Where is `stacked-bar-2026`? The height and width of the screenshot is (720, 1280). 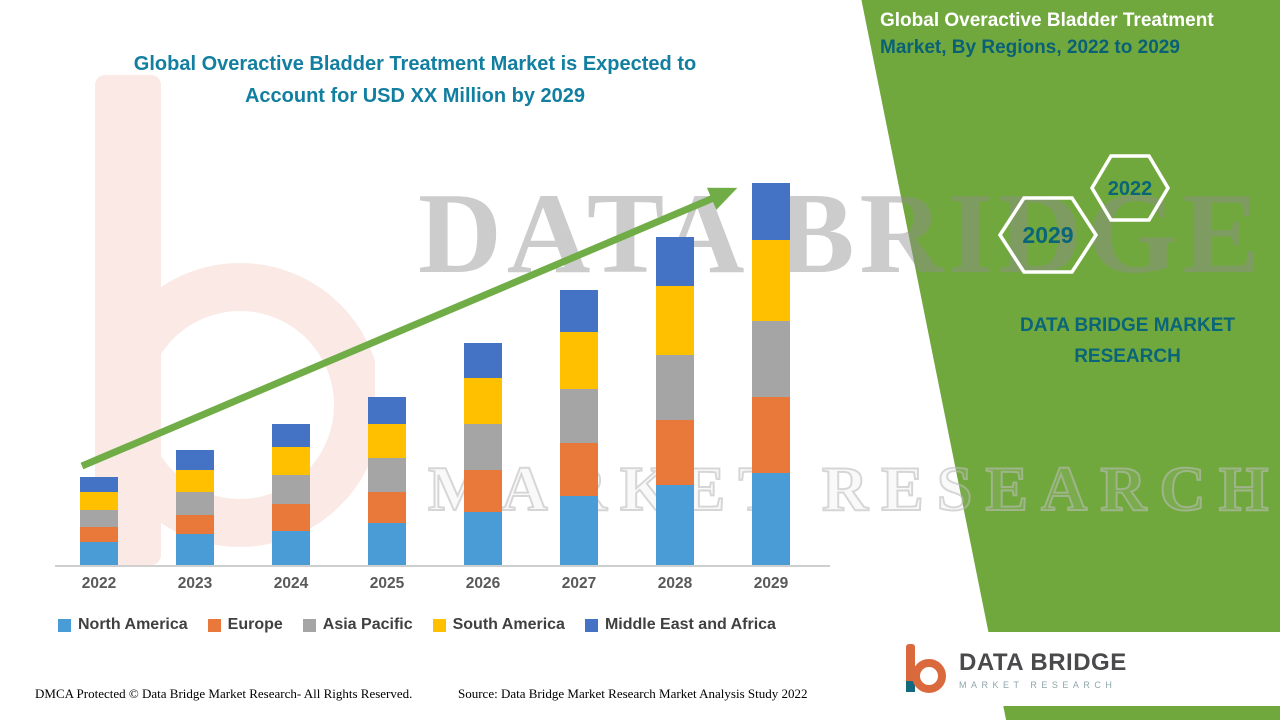 stacked-bar-2026 is located at coordinates (483, 454).